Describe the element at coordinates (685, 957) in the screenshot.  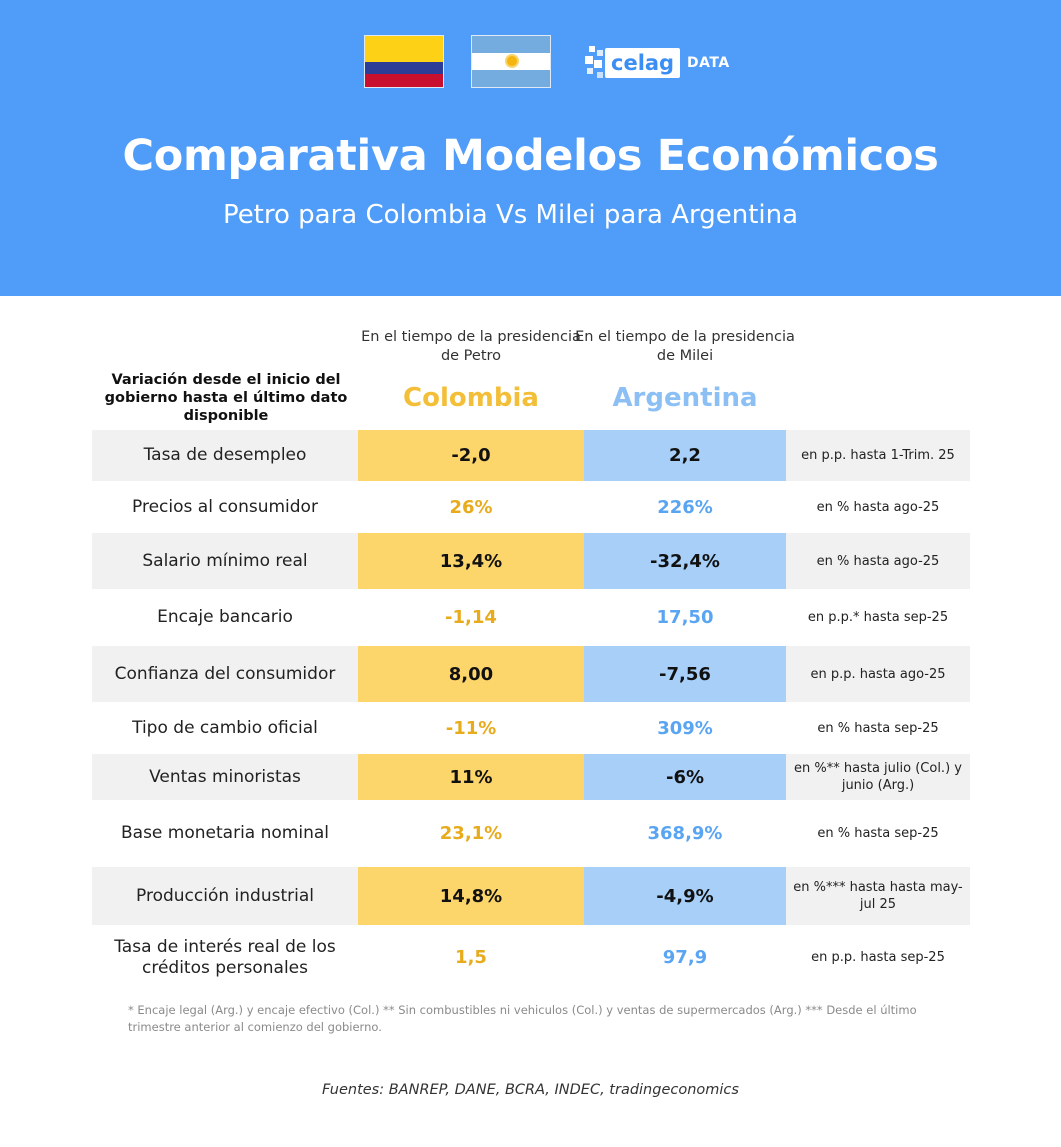
I see `argentina-value: 97,9` at that location.